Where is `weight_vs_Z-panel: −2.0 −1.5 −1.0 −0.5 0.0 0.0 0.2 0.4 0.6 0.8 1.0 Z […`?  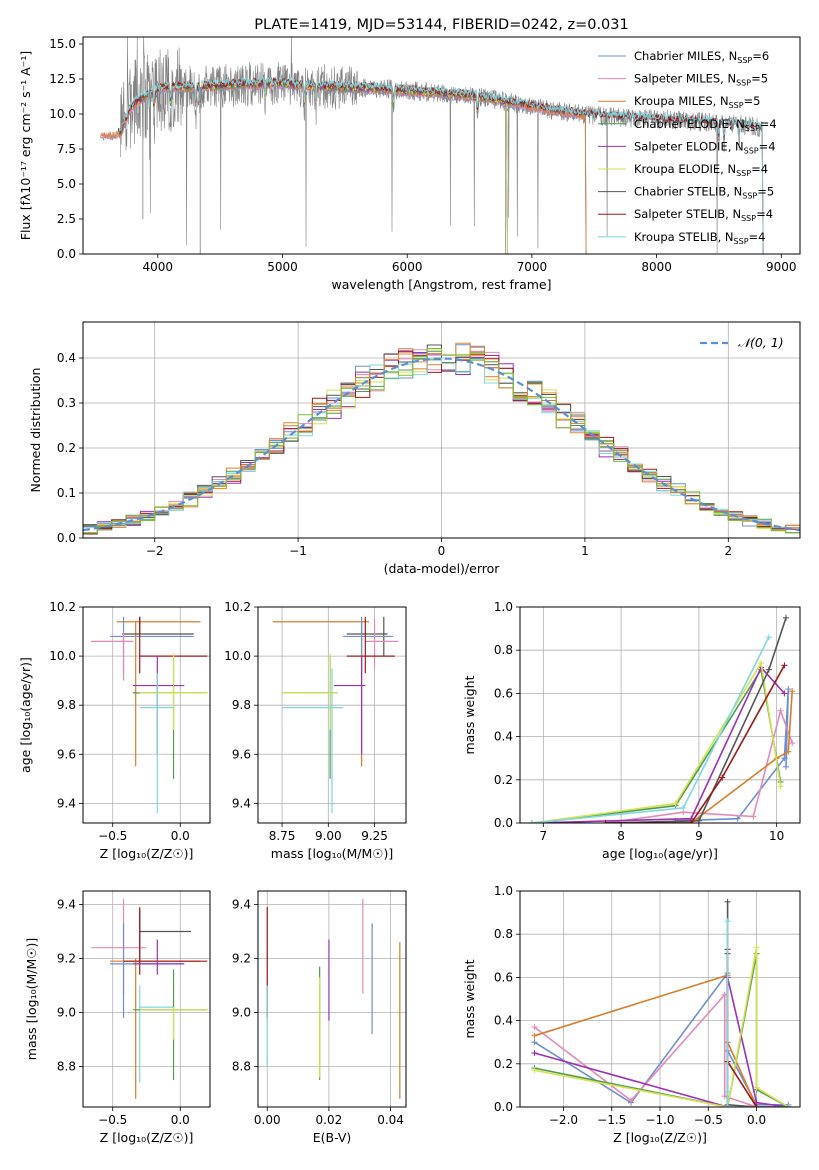
weight_vs_Z-panel: −2.0 −1.5 −1.0 −0.5 0.0 0.0 0.2 0.4 0.6 0.8 1.0 Z [… is located at coordinates (631, 1014).